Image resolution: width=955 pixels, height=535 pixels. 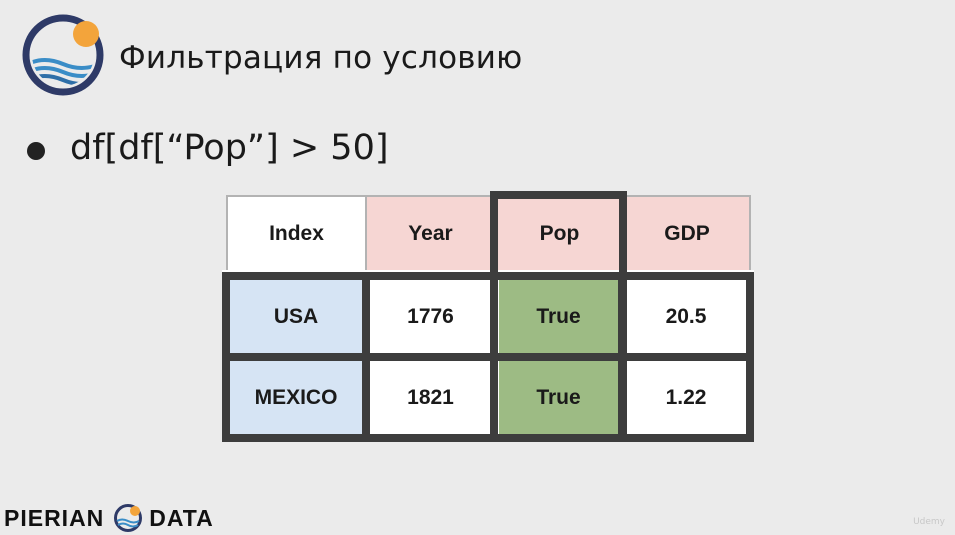 What do you see at coordinates (929, 522) in the screenshot?
I see `watermark: Udemy` at bounding box center [929, 522].